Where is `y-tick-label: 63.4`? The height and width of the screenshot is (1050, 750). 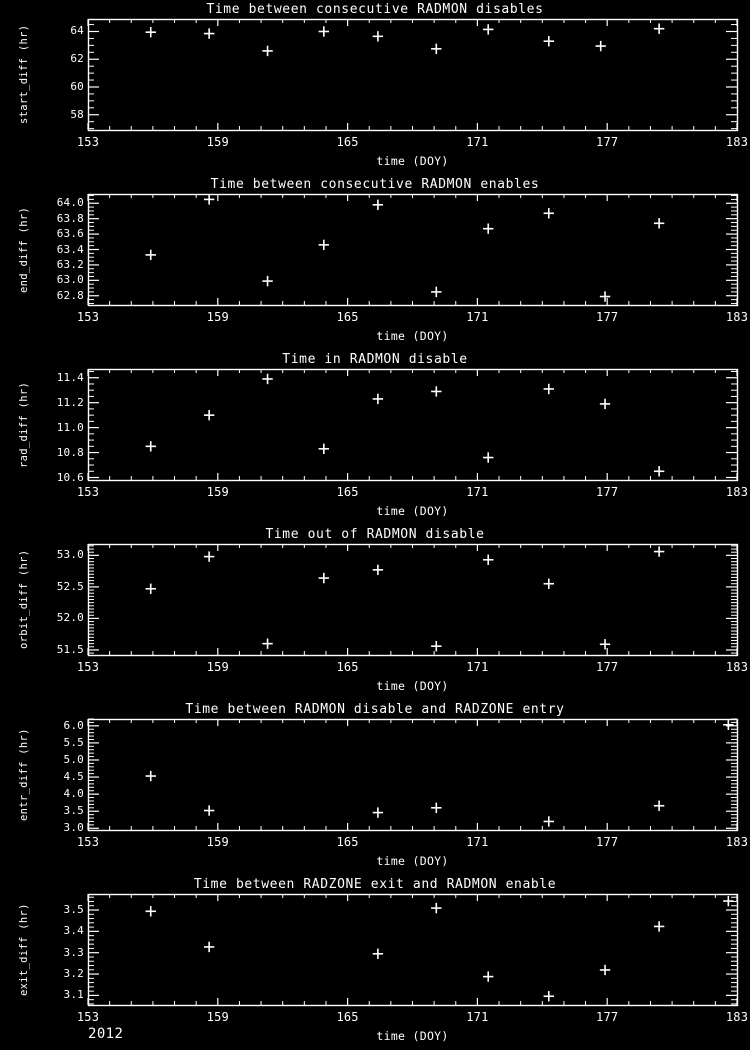
y-tick-label: 63.4 is located at coordinates (70, 249).